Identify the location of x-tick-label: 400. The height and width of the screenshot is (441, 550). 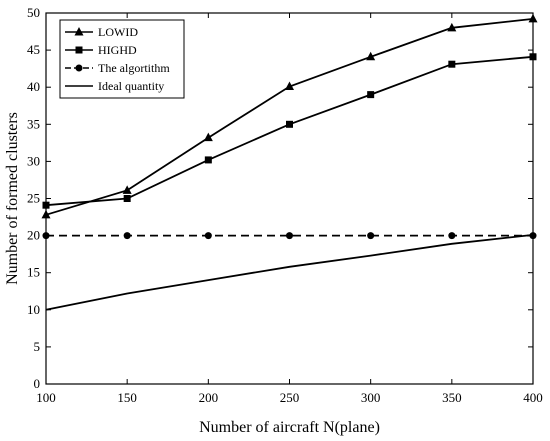
(533, 397).